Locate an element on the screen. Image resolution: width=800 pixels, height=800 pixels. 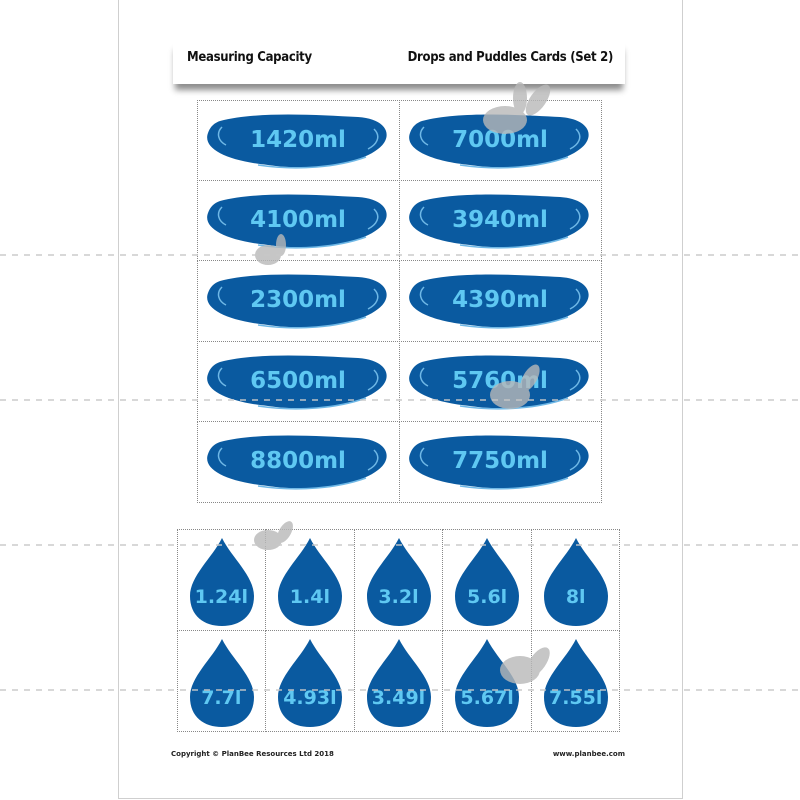
website-link: www.planbee.com is located at coordinates (588, 754).